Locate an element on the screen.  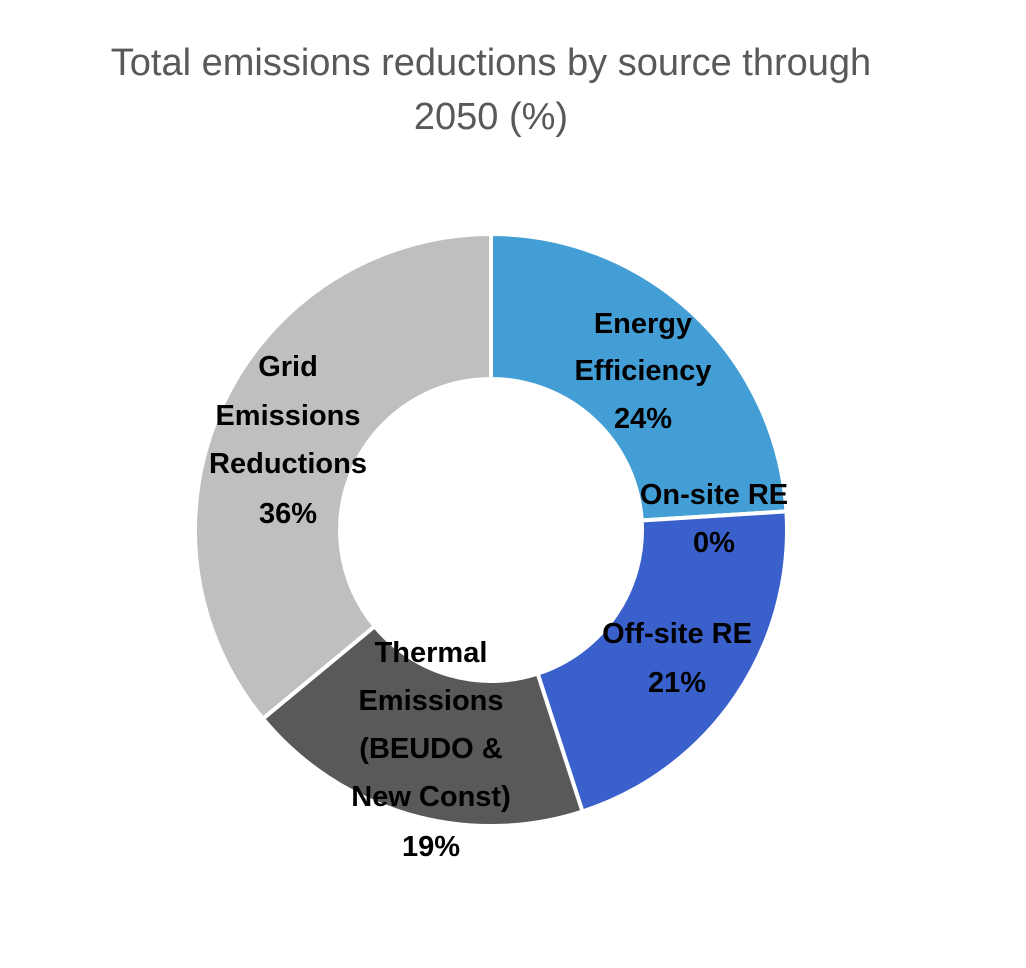
svg-text: New Const) is located at coordinates (431, 797).